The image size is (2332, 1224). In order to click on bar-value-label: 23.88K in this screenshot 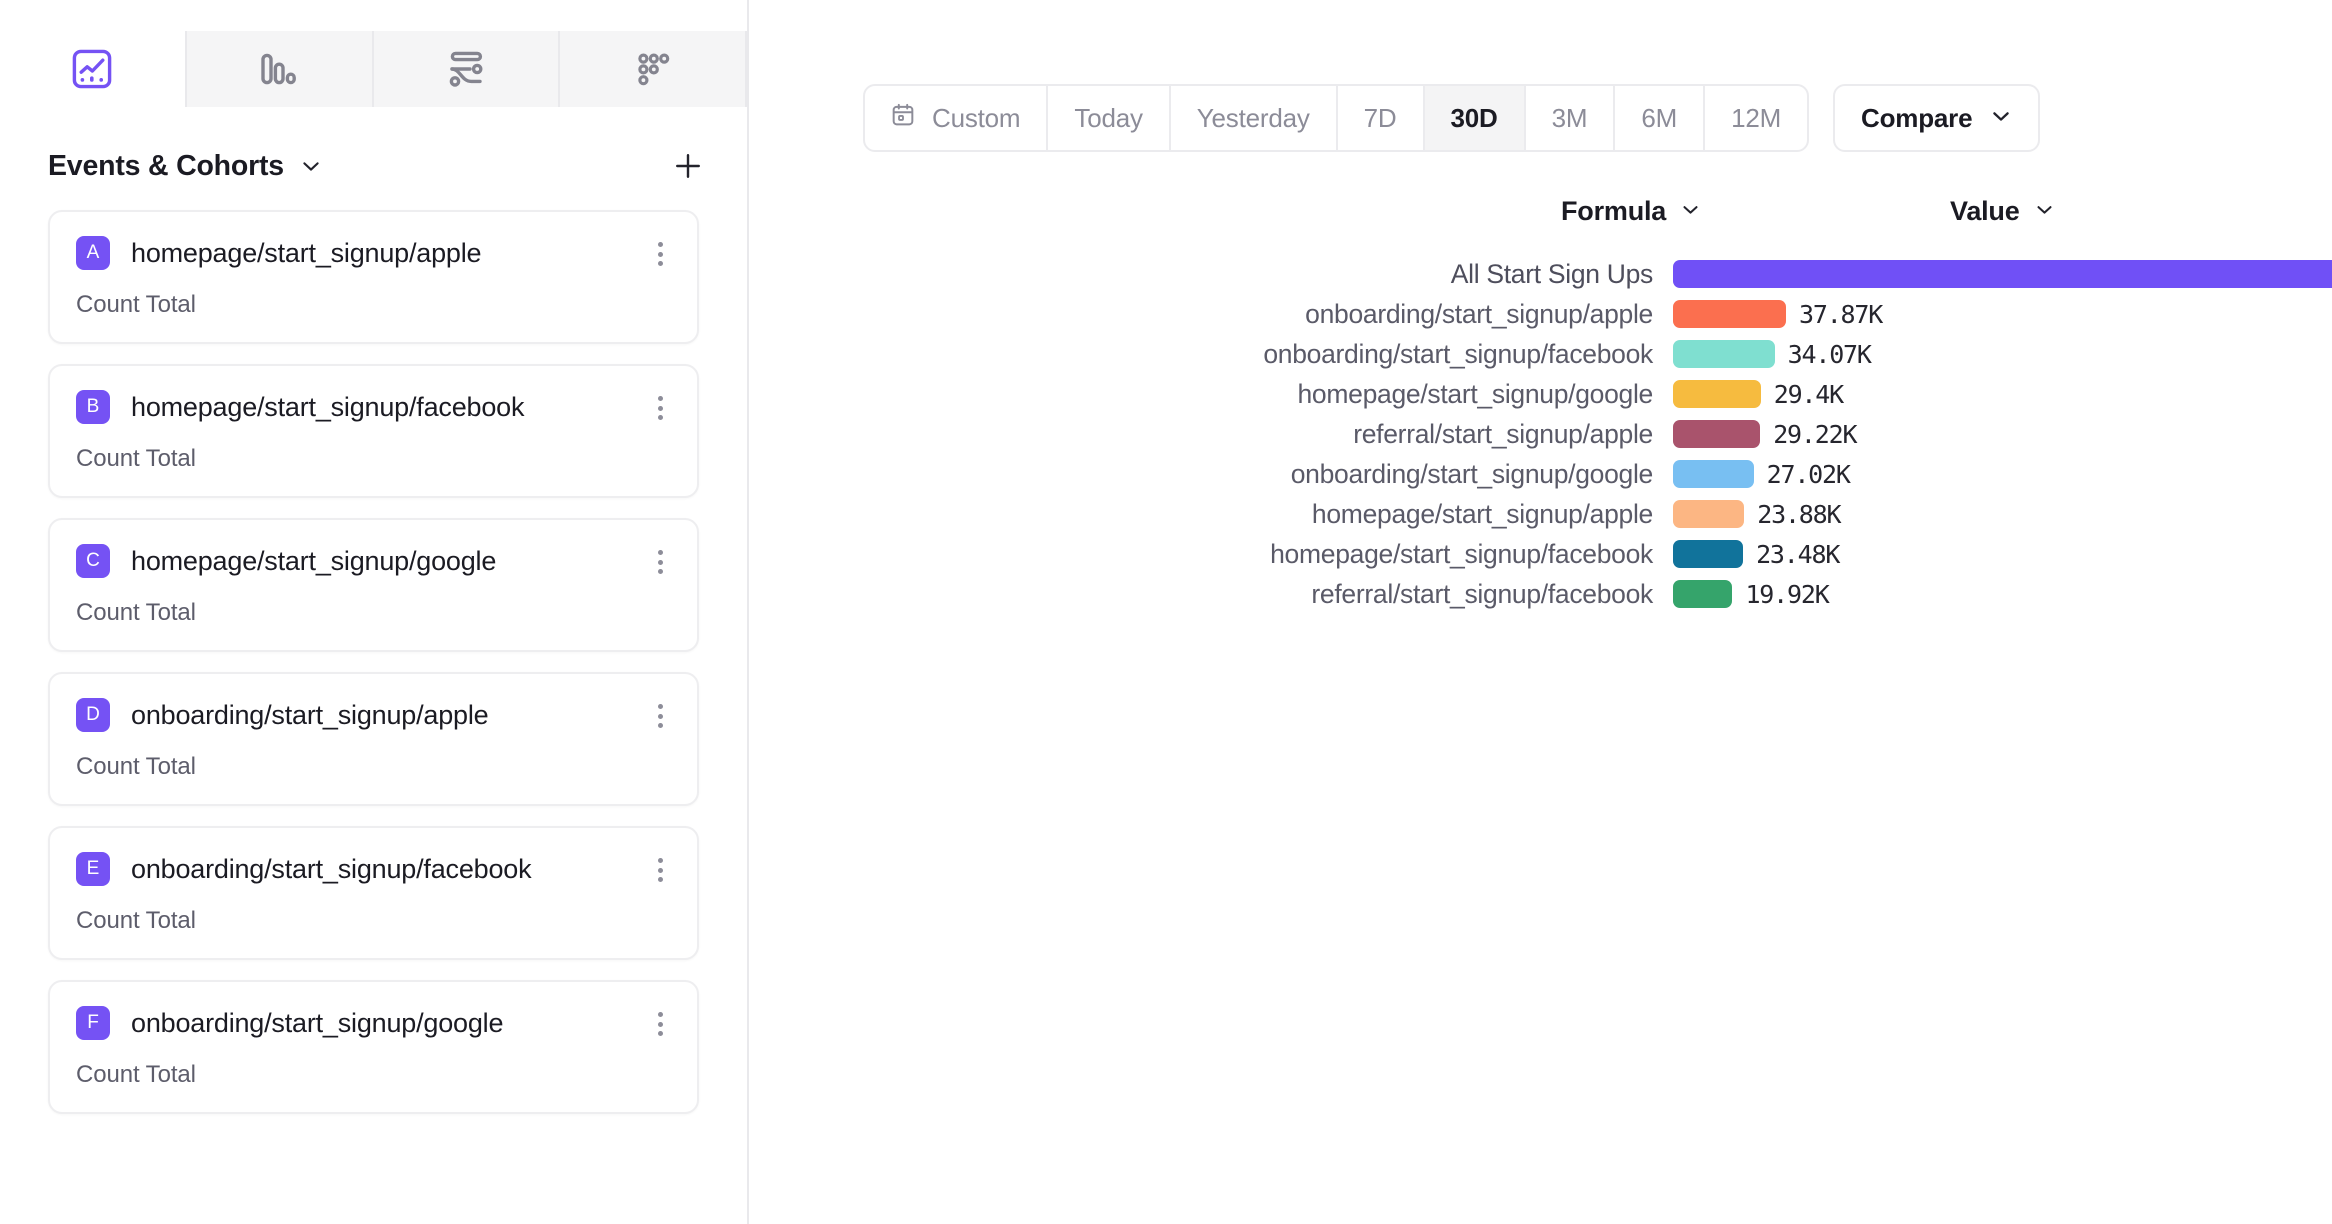, I will do `click(1799, 514)`.